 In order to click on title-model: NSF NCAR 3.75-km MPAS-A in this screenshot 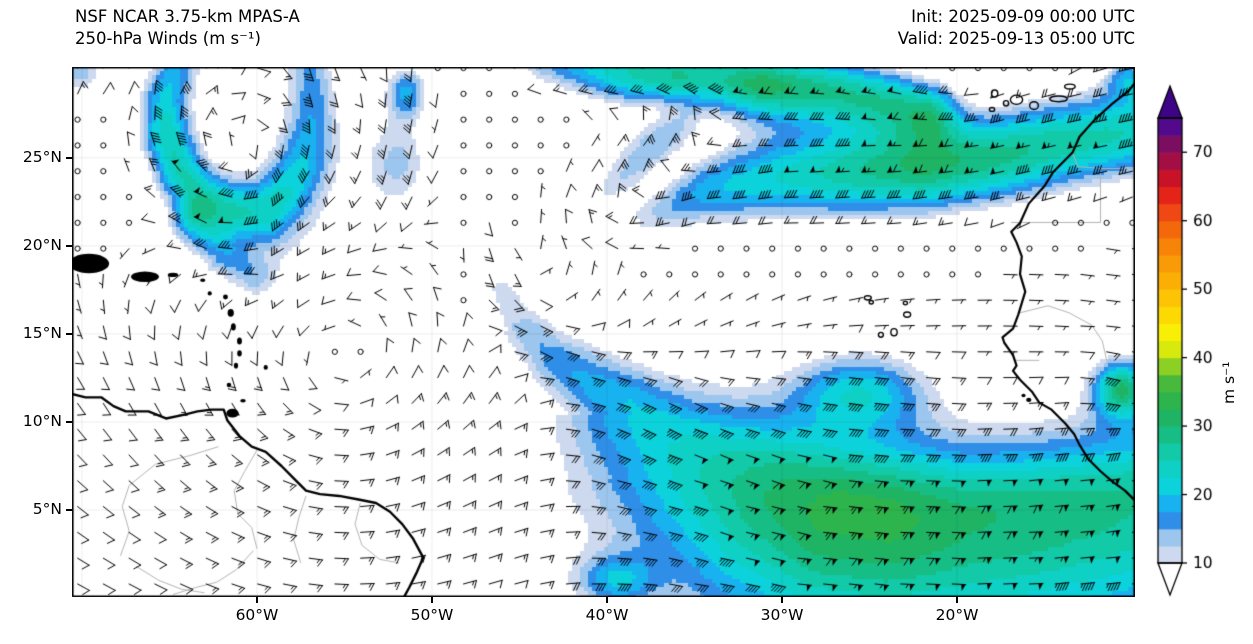, I will do `click(187, 16)`.